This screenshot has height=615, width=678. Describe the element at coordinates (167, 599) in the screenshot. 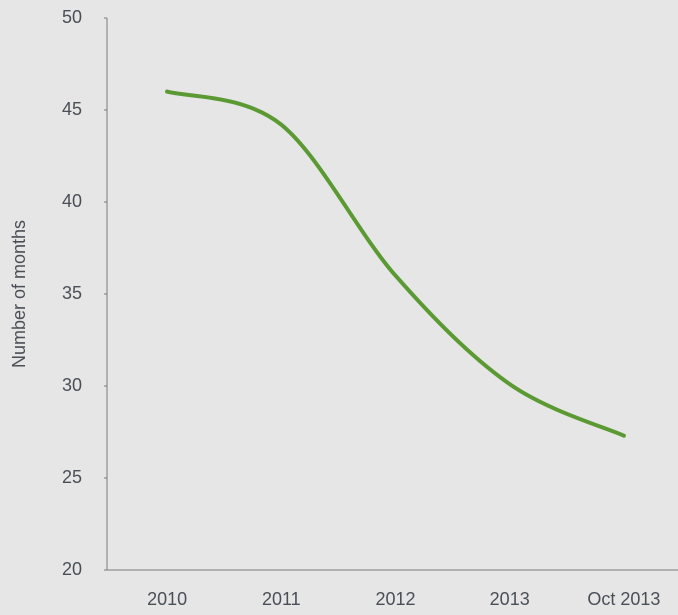

I see `x-tick-label: 2010` at that location.